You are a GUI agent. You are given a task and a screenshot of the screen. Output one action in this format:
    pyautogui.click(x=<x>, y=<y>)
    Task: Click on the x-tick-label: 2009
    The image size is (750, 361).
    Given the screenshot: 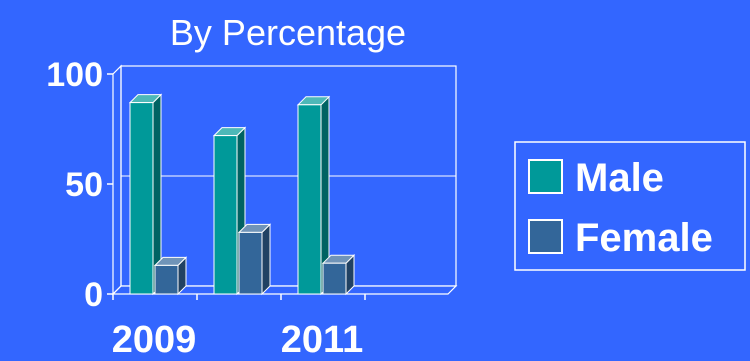 What is the action you would take?
    pyautogui.click(x=154, y=340)
    